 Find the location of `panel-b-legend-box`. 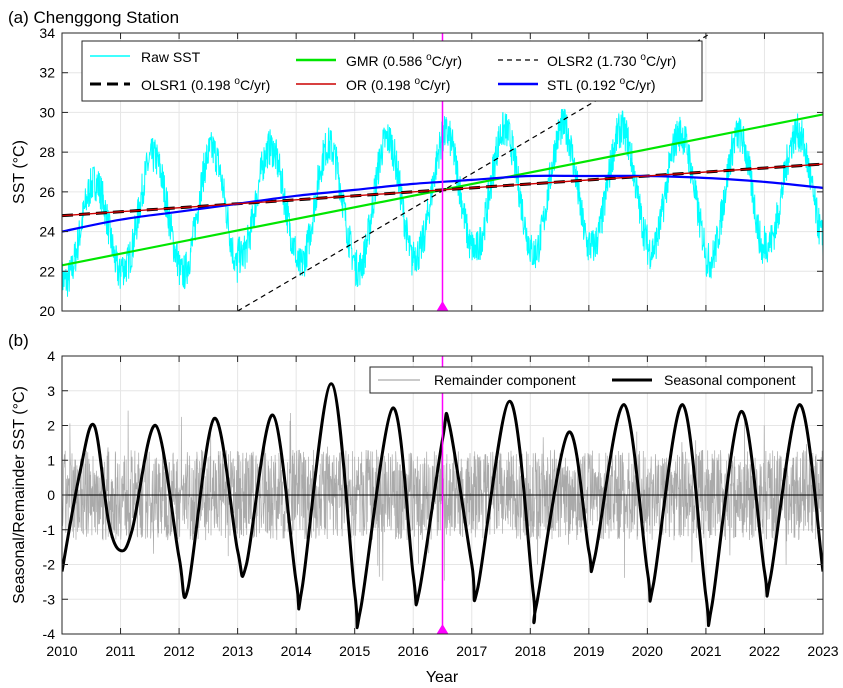

panel-b-legend-box is located at coordinates (591, 380).